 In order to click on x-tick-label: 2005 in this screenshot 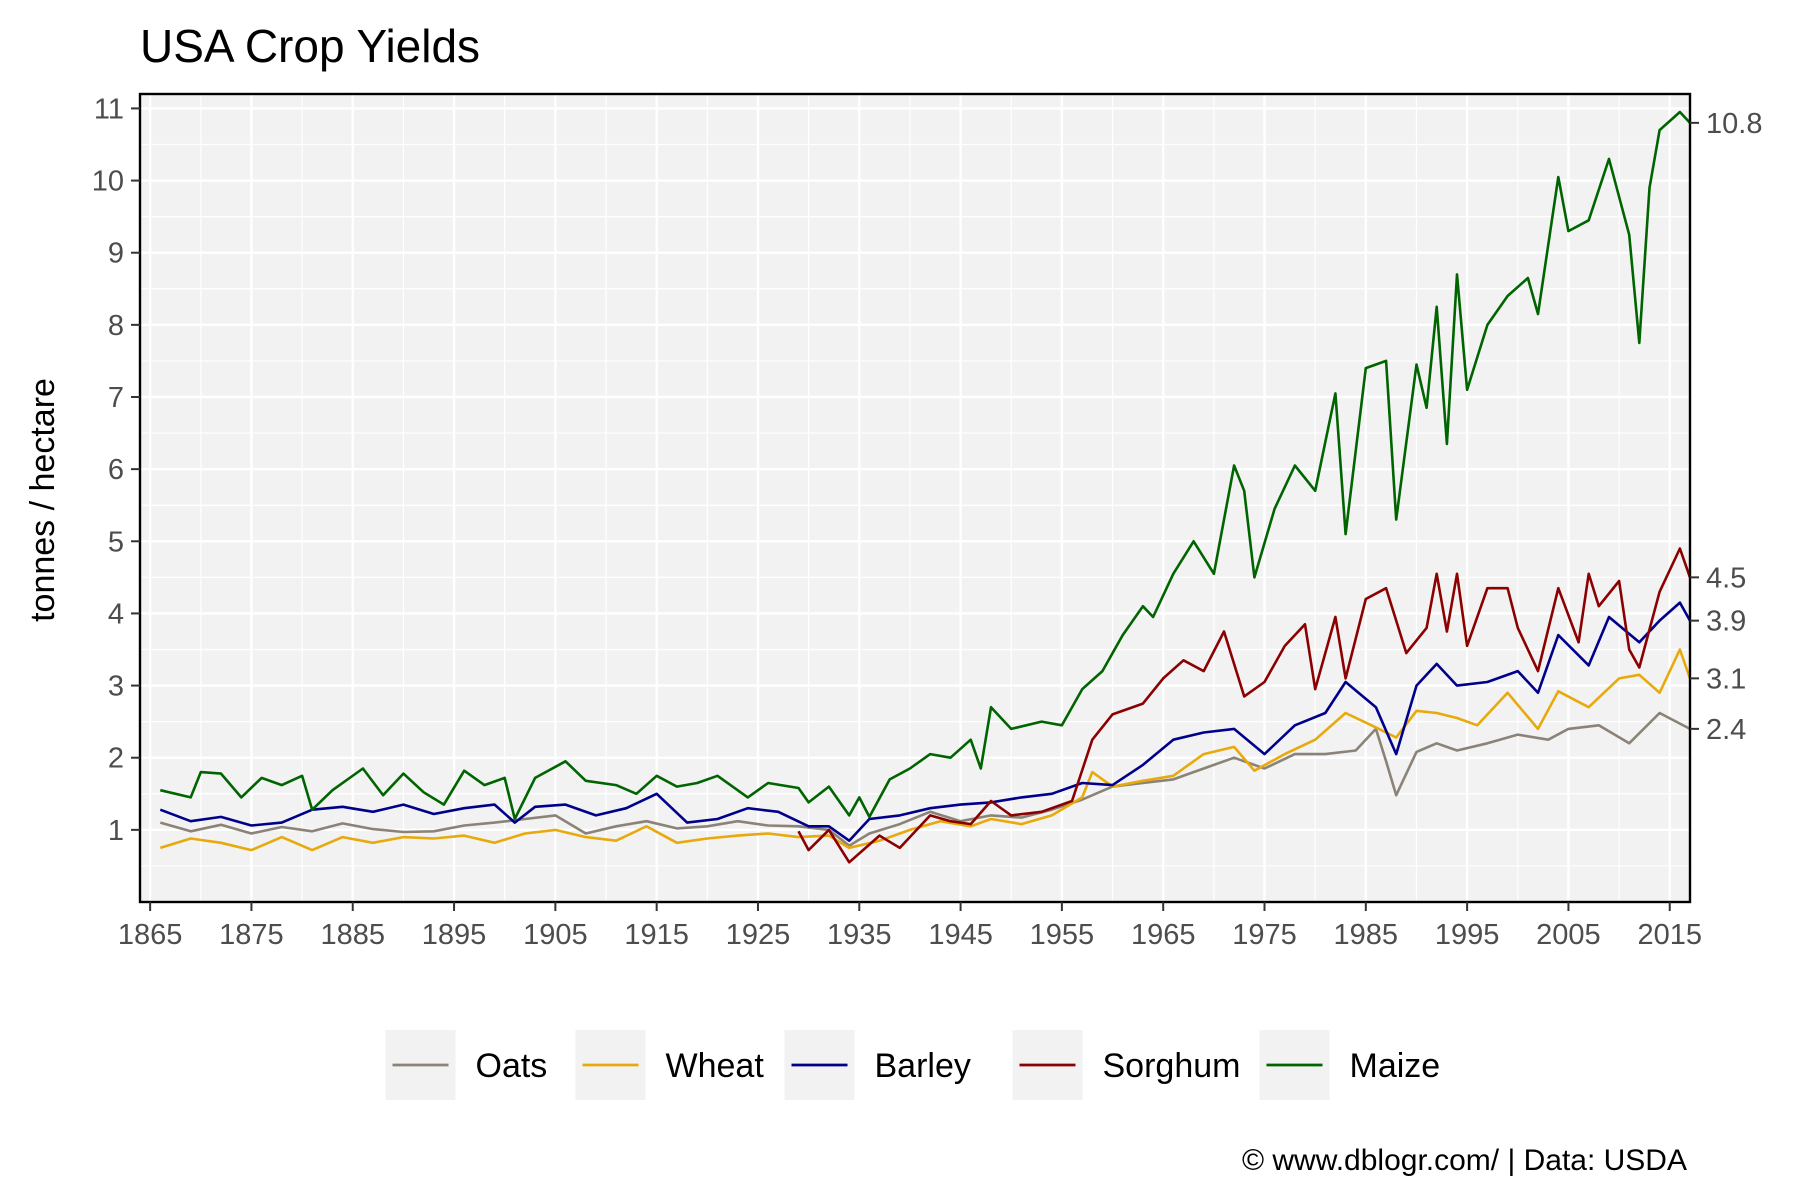, I will do `click(1568, 935)`.